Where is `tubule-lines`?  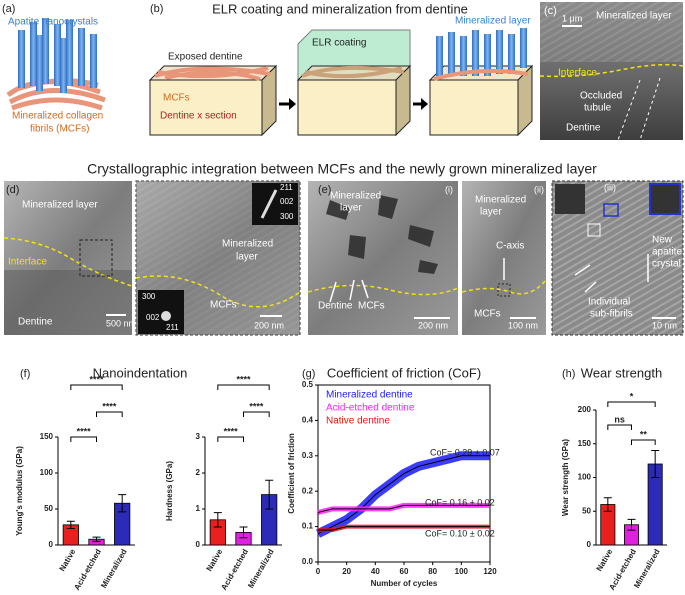 tubule-lines is located at coordinates (639, 109).